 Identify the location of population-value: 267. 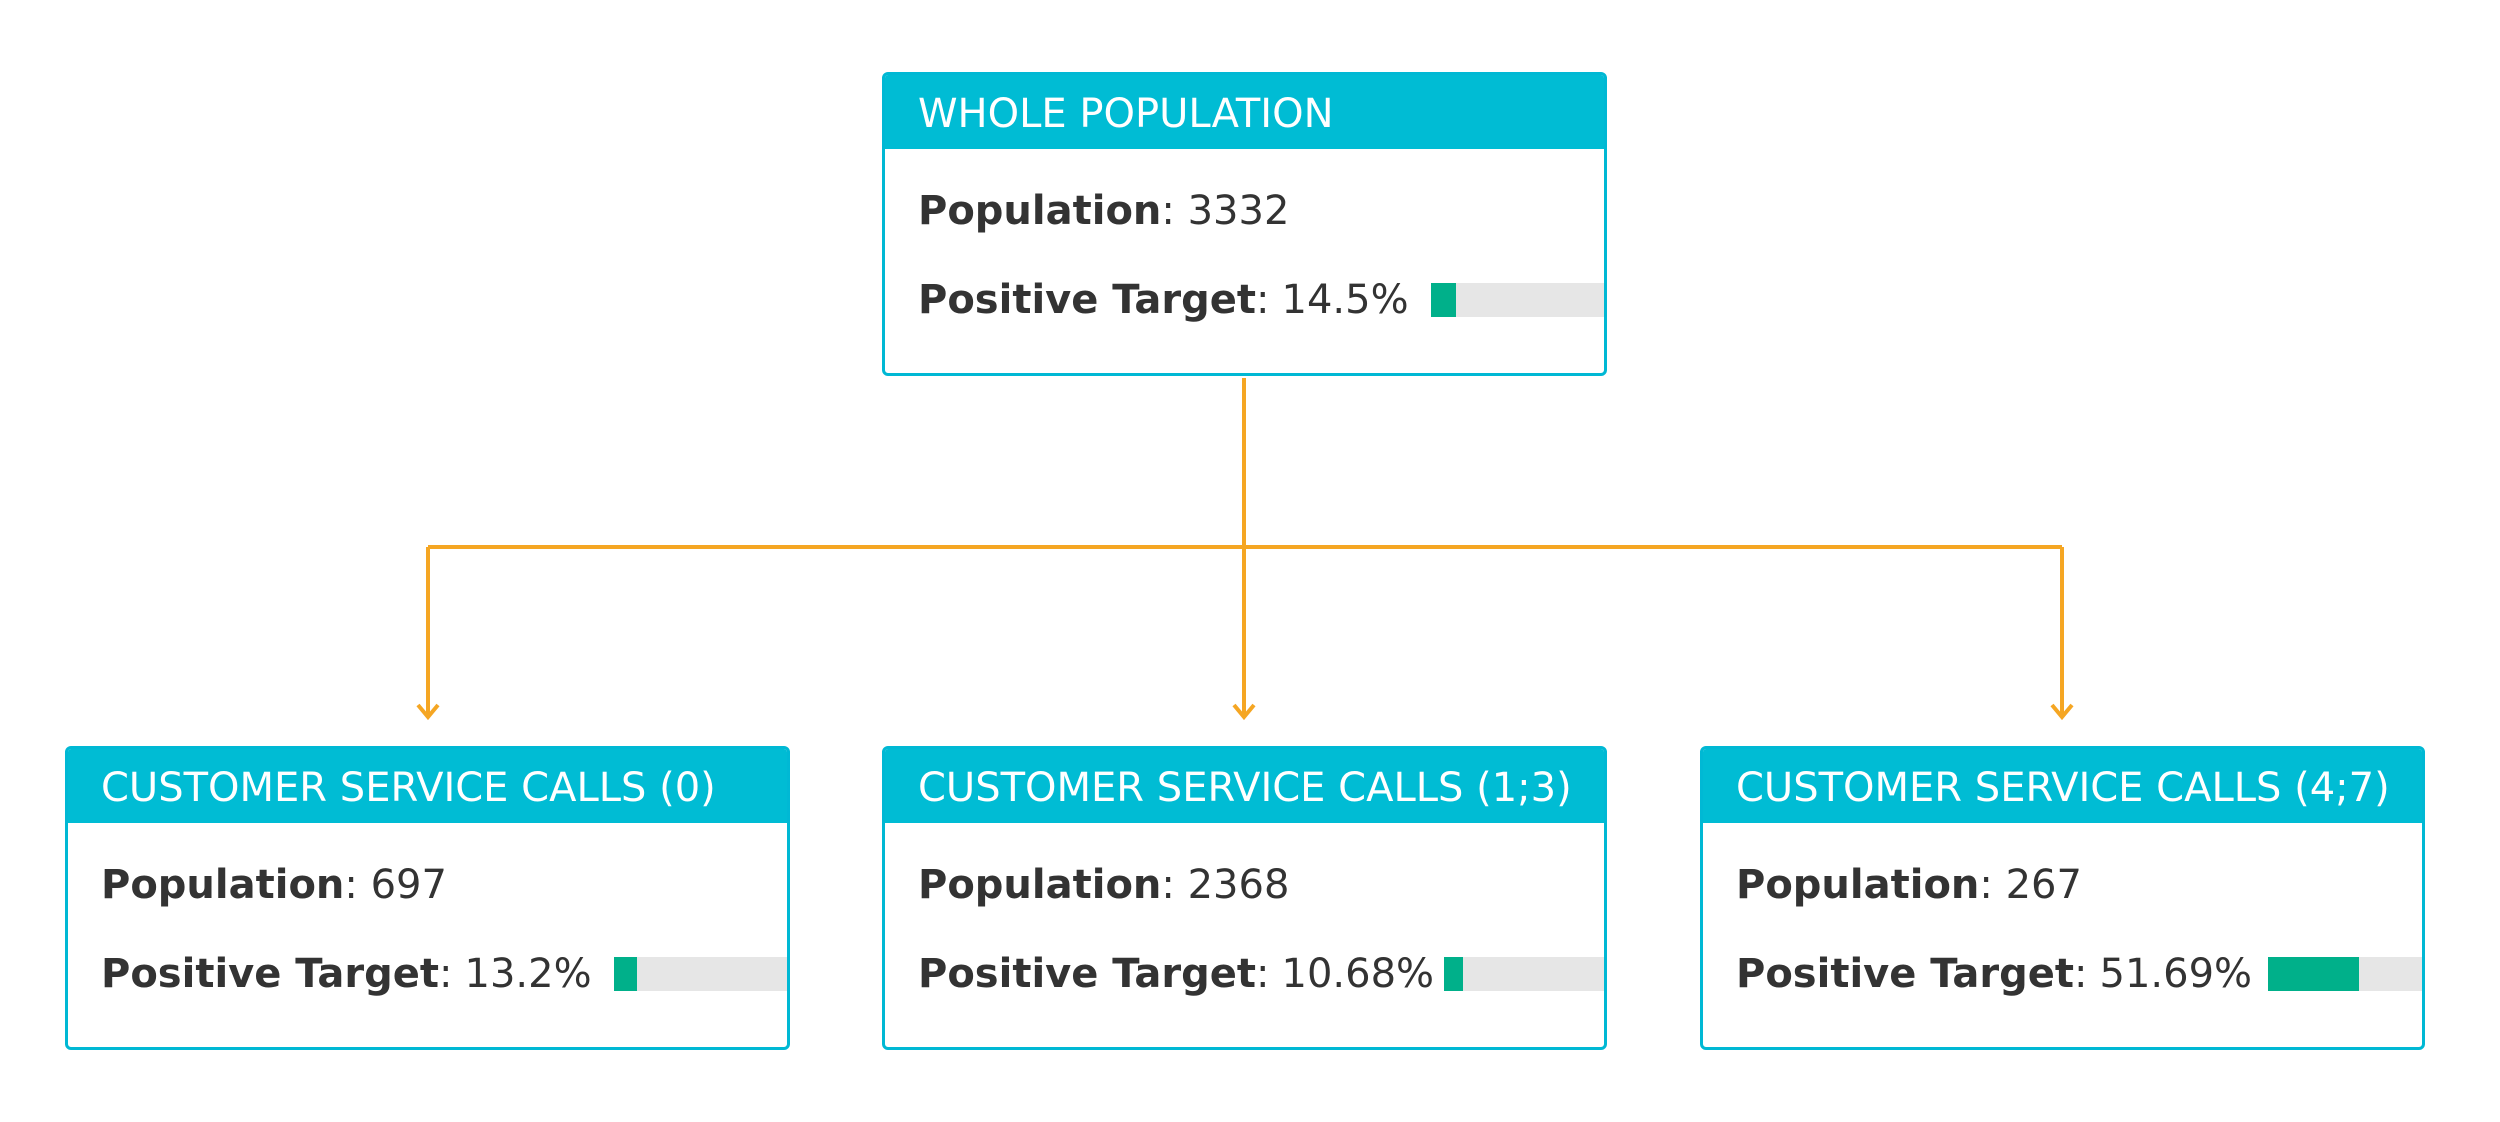
(2043, 885).